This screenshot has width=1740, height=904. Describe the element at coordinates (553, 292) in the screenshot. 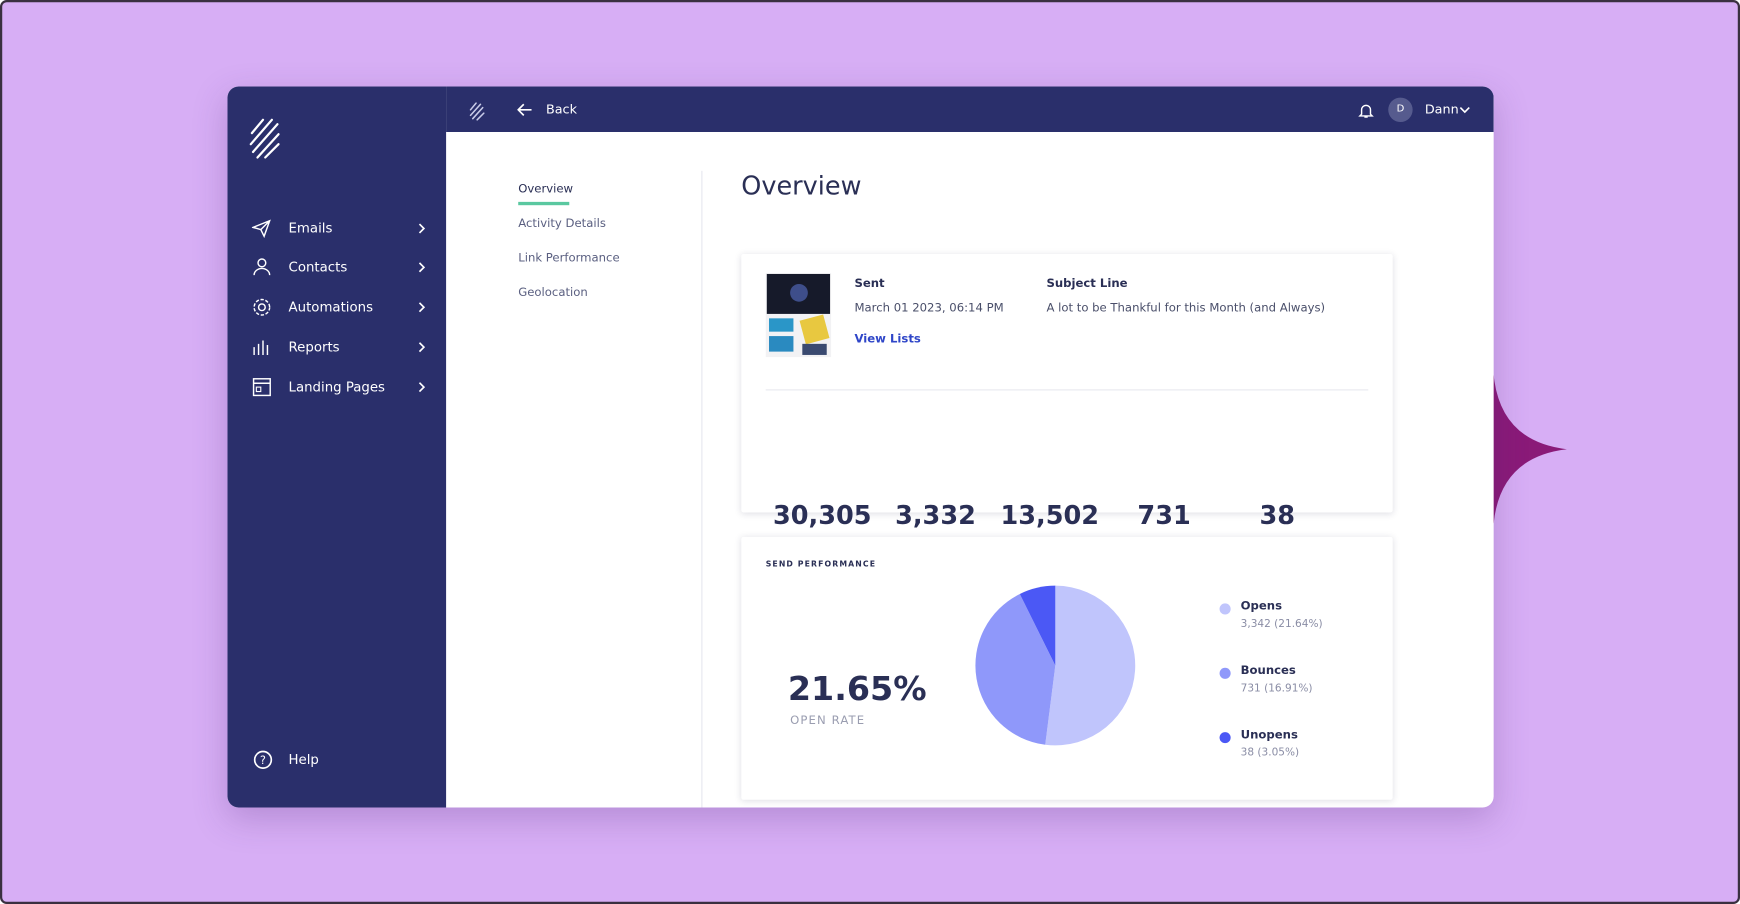

I see `subnav-item: Geolocation` at that location.